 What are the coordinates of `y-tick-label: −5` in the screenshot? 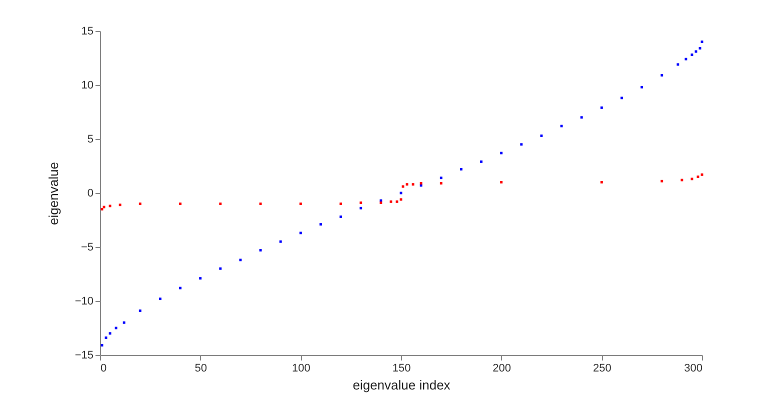 It's located at (87, 248).